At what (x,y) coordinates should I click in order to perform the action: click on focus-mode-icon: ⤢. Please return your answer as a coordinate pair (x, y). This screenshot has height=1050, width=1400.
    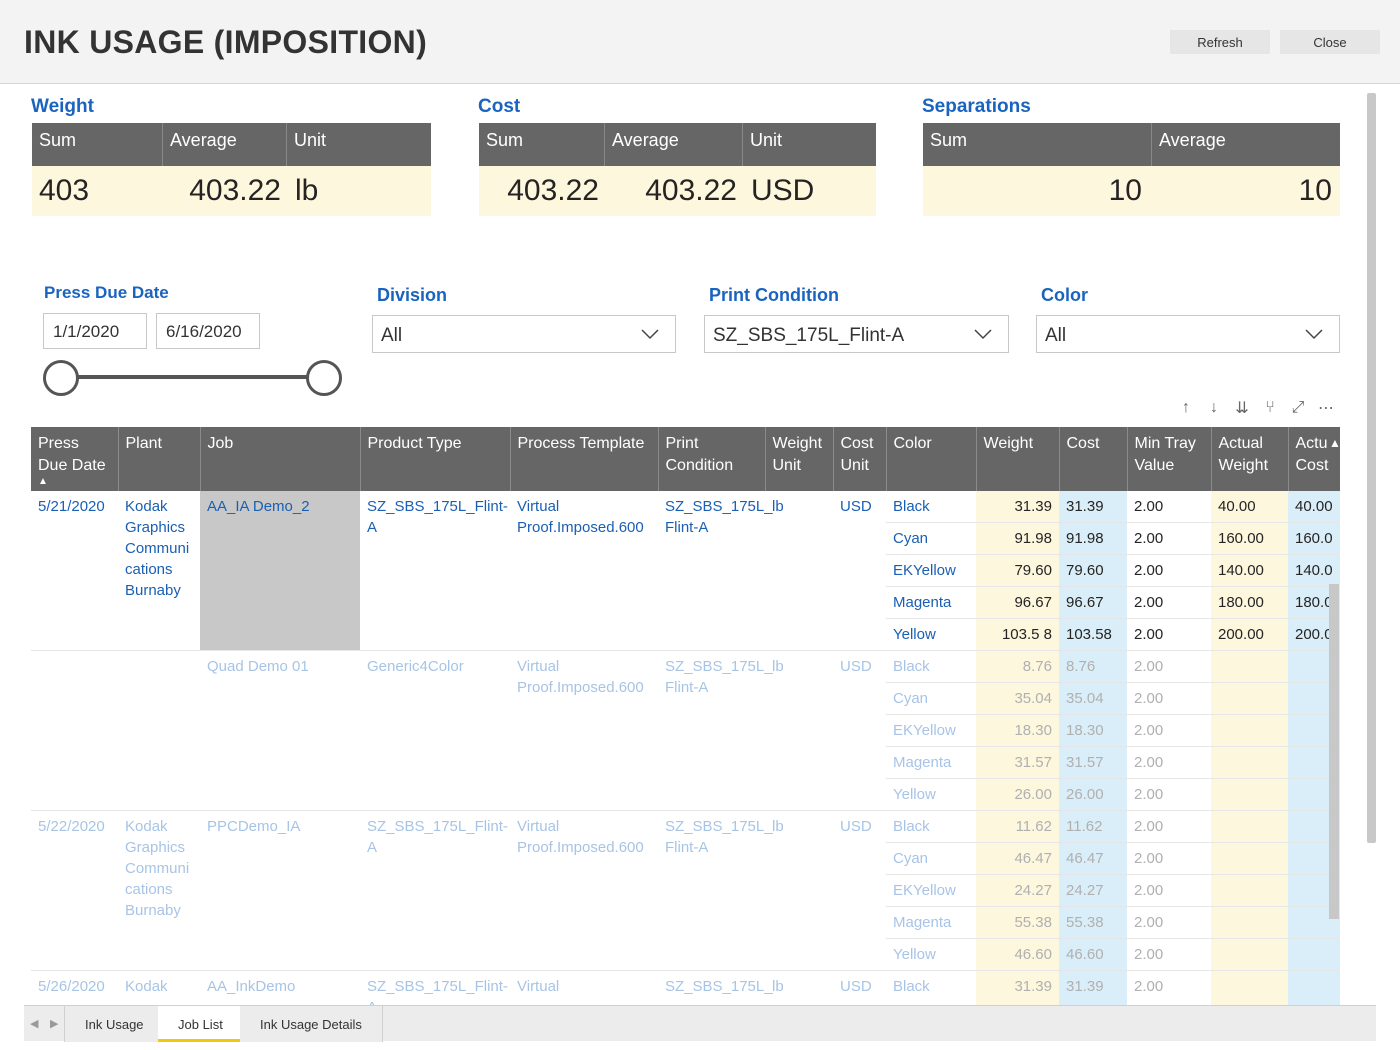
    Looking at the image, I should click on (1298, 407).